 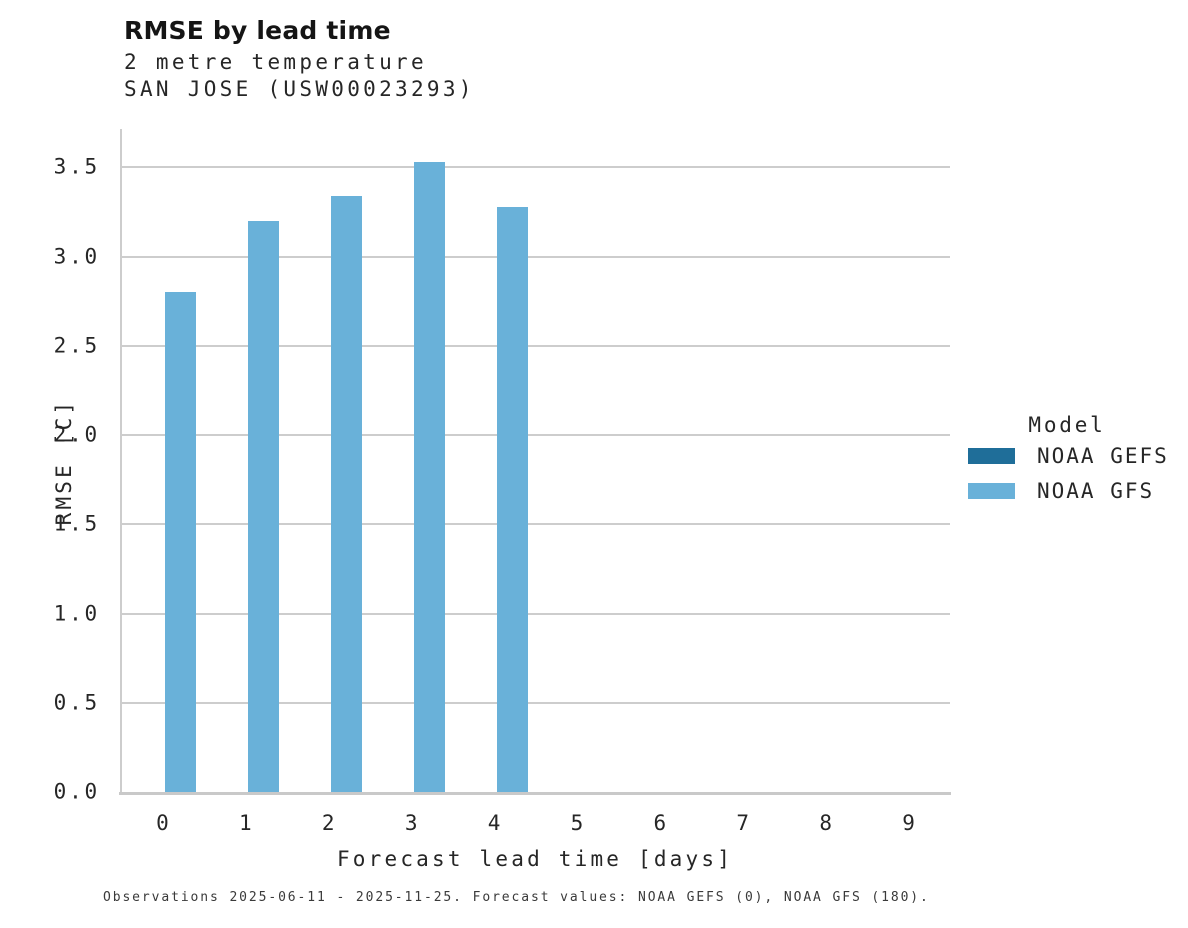 What do you see at coordinates (162, 823) in the screenshot?
I see `x-tick-label: 0` at bounding box center [162, 823].